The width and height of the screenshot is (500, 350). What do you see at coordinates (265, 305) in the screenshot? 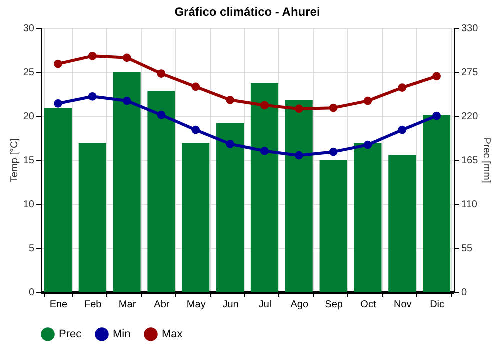
I see `x-tick-label: Jul` at bounding box center [265, 305].